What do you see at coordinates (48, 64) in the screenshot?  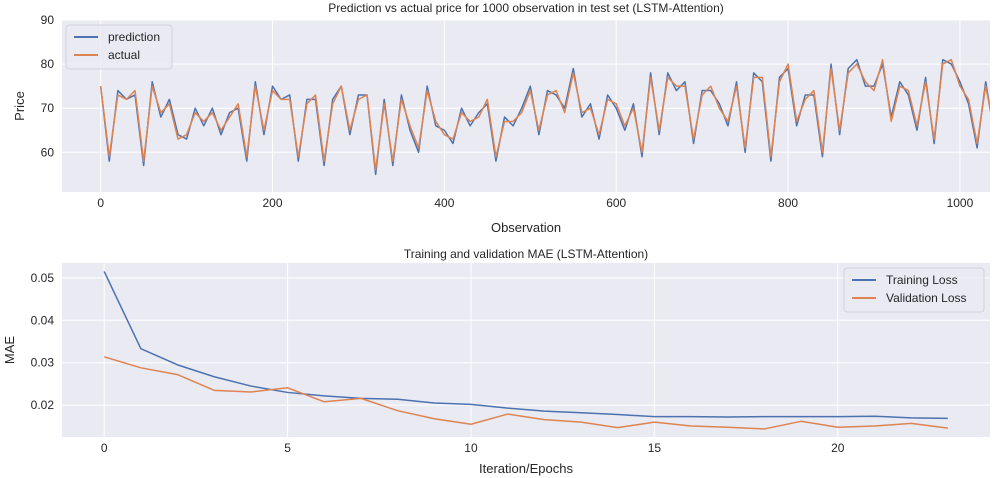 I see `price-y-tick-label: 80` at bounding box center [48, 64].